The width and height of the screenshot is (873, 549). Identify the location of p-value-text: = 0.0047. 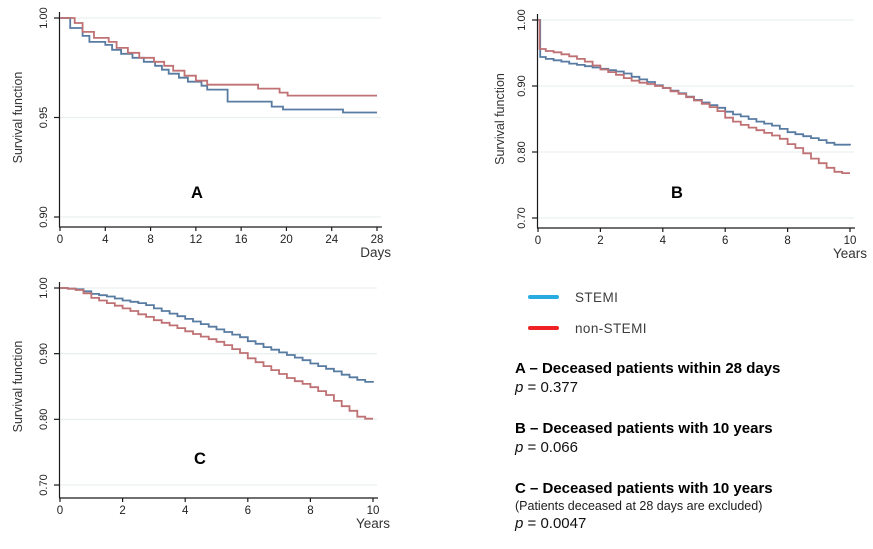
(557, 523).